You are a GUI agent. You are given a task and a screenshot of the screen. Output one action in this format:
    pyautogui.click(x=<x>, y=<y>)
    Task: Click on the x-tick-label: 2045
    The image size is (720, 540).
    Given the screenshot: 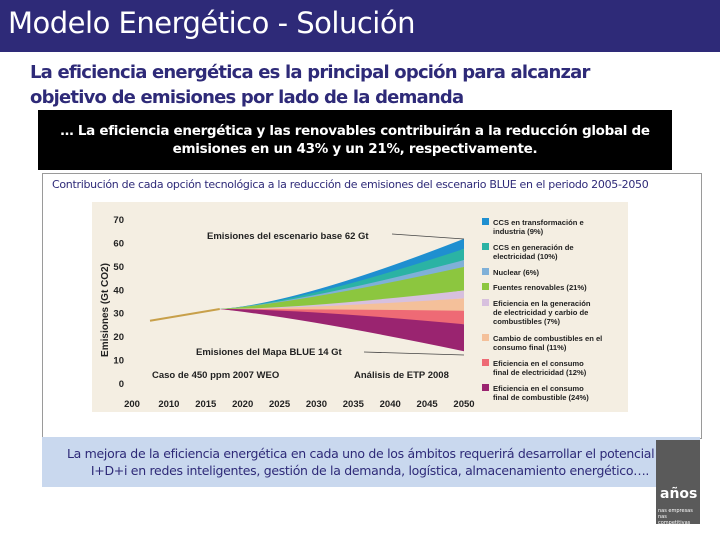 What is the action you would take?
    pyautogui.click(x=428, y=404)
    